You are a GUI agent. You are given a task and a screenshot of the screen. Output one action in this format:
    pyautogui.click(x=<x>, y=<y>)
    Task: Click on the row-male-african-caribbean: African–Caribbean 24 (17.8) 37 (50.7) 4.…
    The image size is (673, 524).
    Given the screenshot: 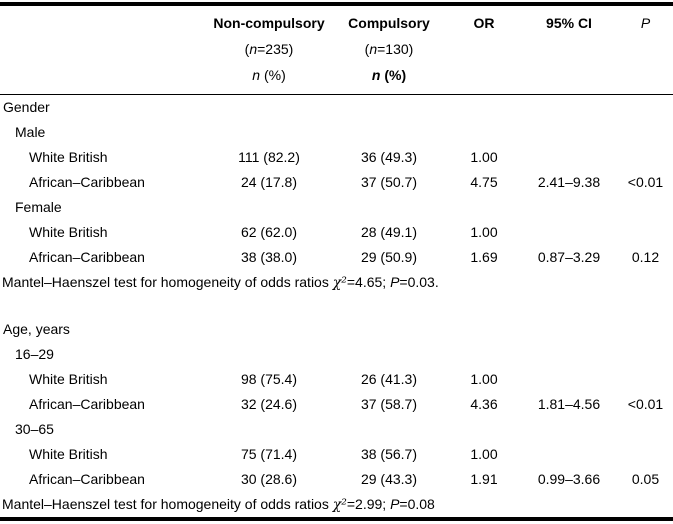 What is the action you would take?
    pyautogui.click(x=336, y=182)
    